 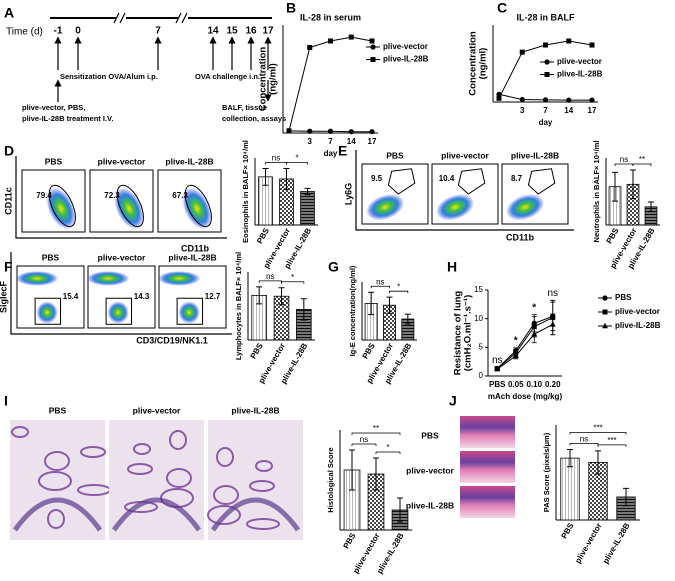 I want to click on gate-value: 10.4, so click(x=447, y=178).